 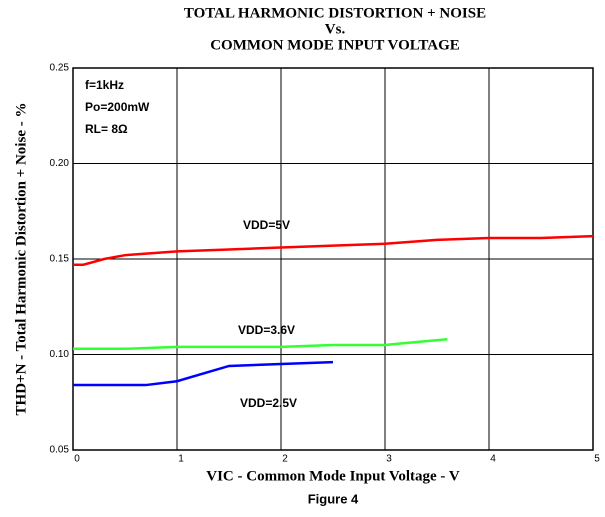 I want to click on x-tick-label: 1, so click(x=181, y=459).